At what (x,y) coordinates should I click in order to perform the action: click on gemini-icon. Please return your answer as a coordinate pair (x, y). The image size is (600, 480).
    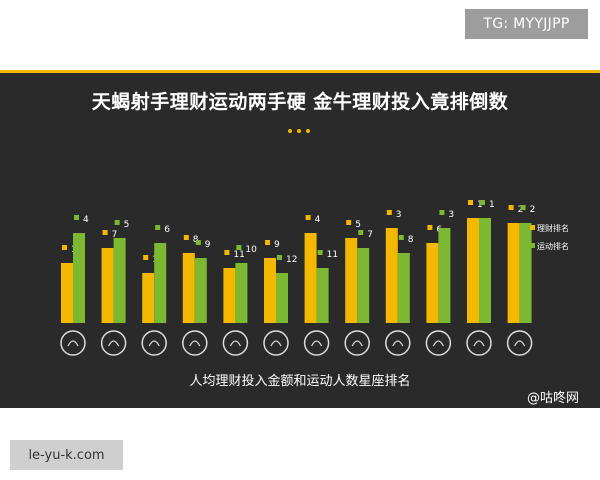
    Looking at the image, I should click on (154, 343).